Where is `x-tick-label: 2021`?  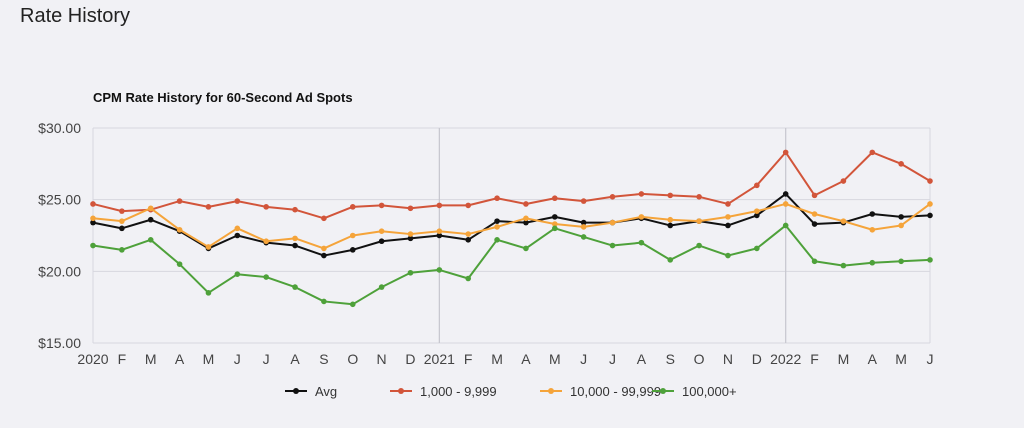
x-tick-label: 2021 is located at coordinates (439, 359).